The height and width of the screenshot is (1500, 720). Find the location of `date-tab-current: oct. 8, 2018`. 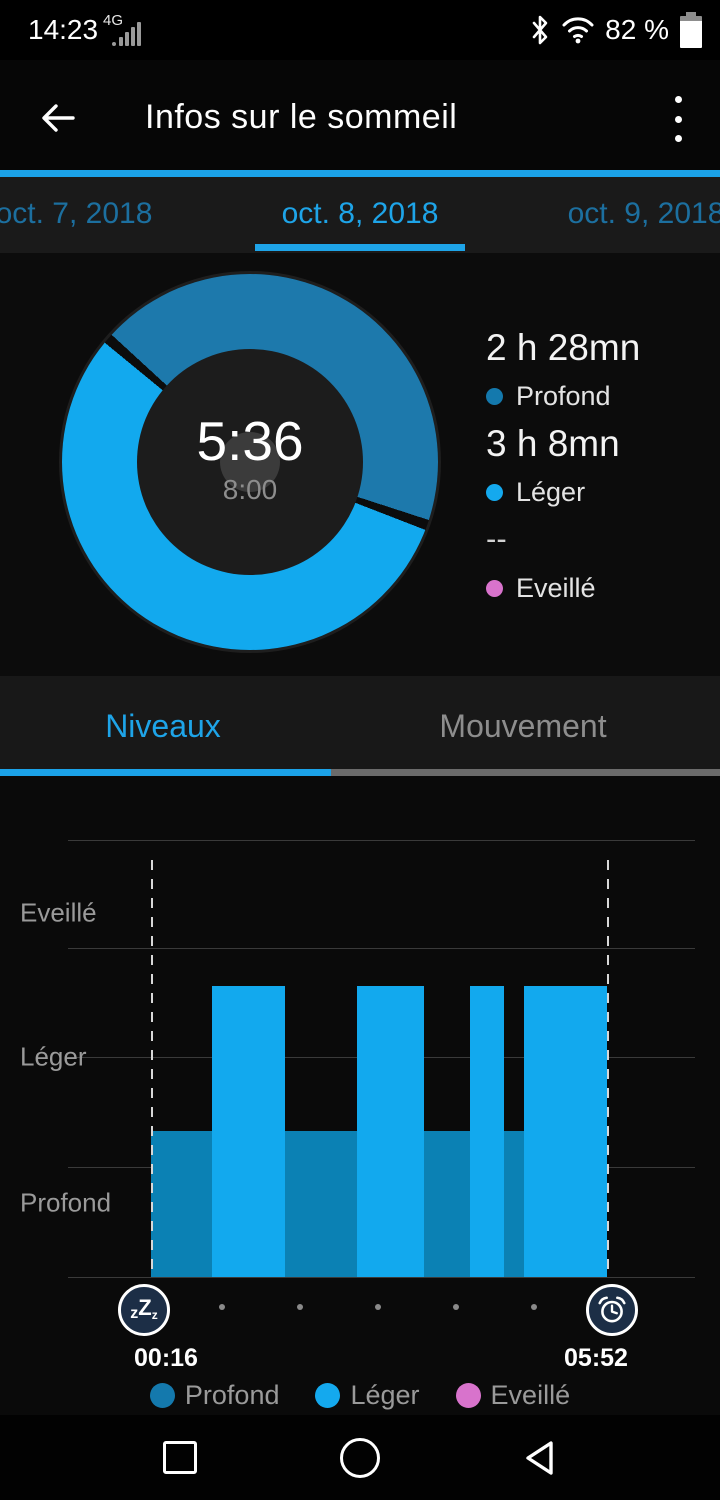

date-tab-current: oct. 8, 2018 is located at coordinates (360, 213).